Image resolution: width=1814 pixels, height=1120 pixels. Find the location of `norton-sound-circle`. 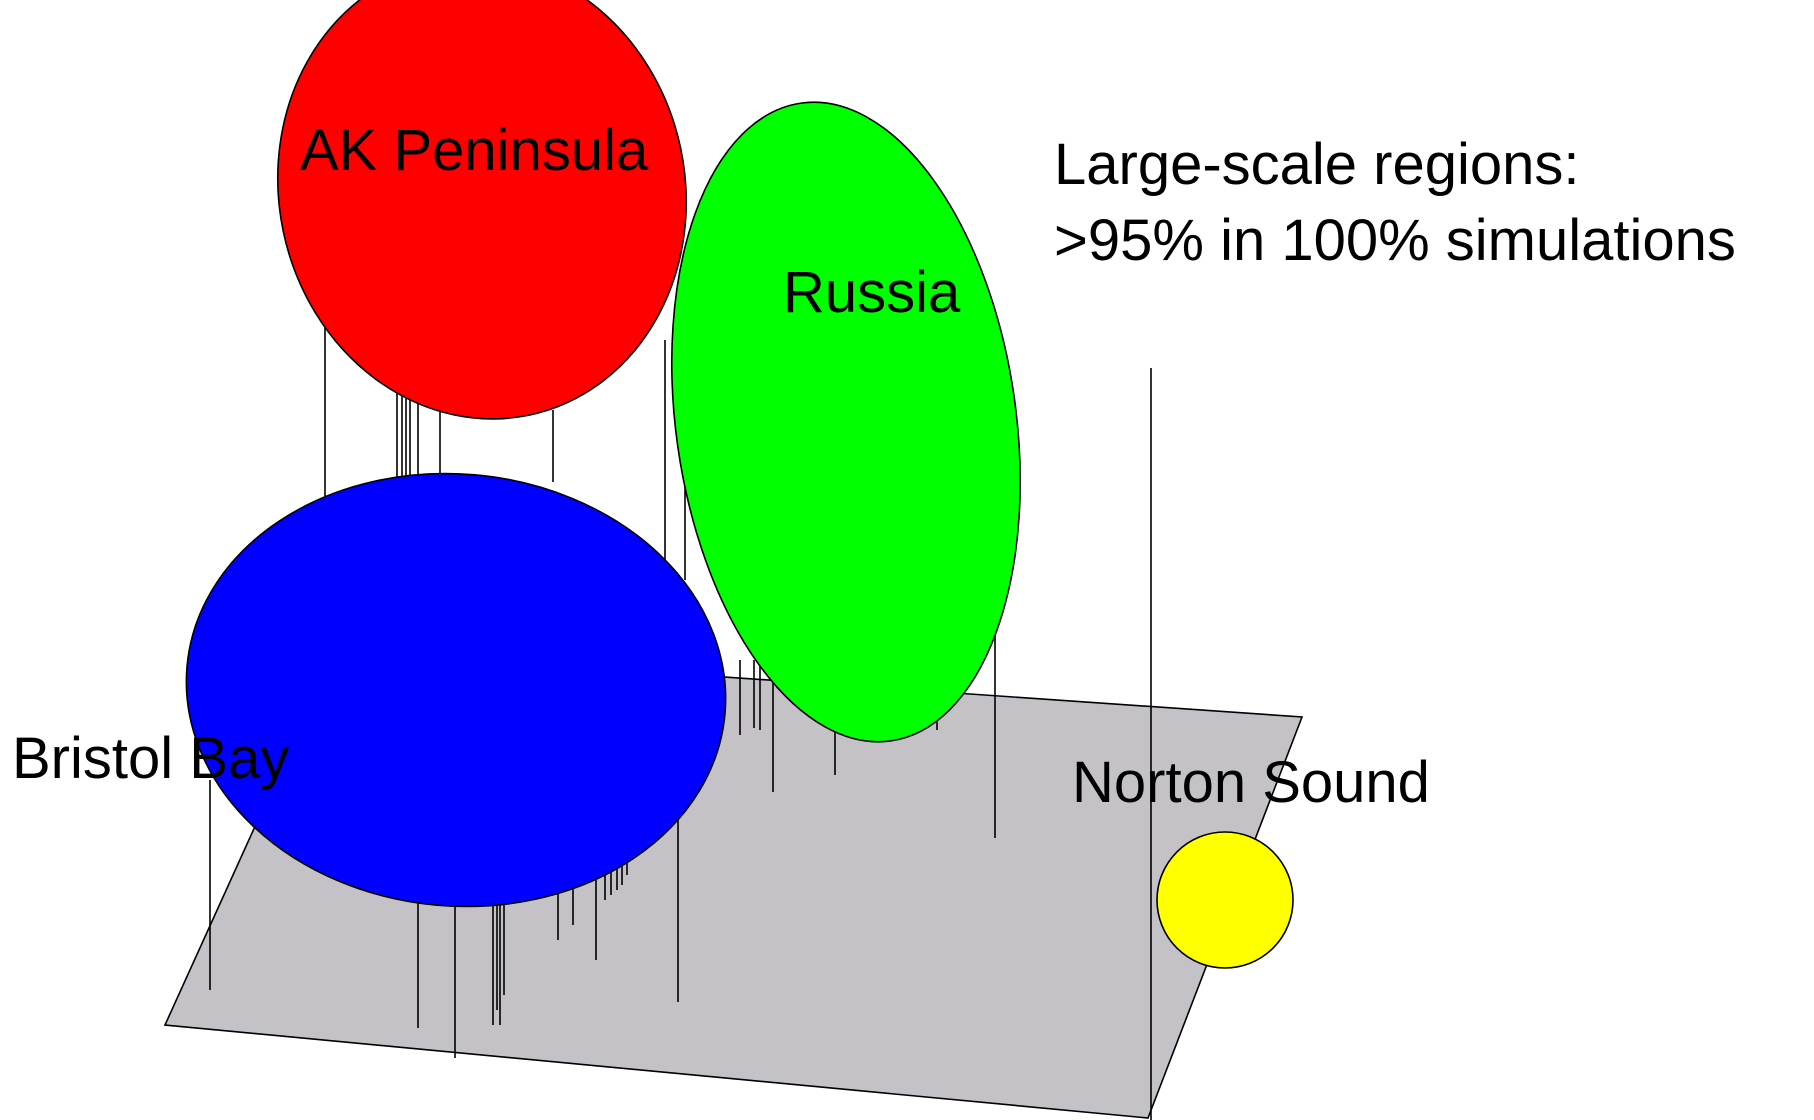

norton-sound-circle is located at coordinates (1225, 900).